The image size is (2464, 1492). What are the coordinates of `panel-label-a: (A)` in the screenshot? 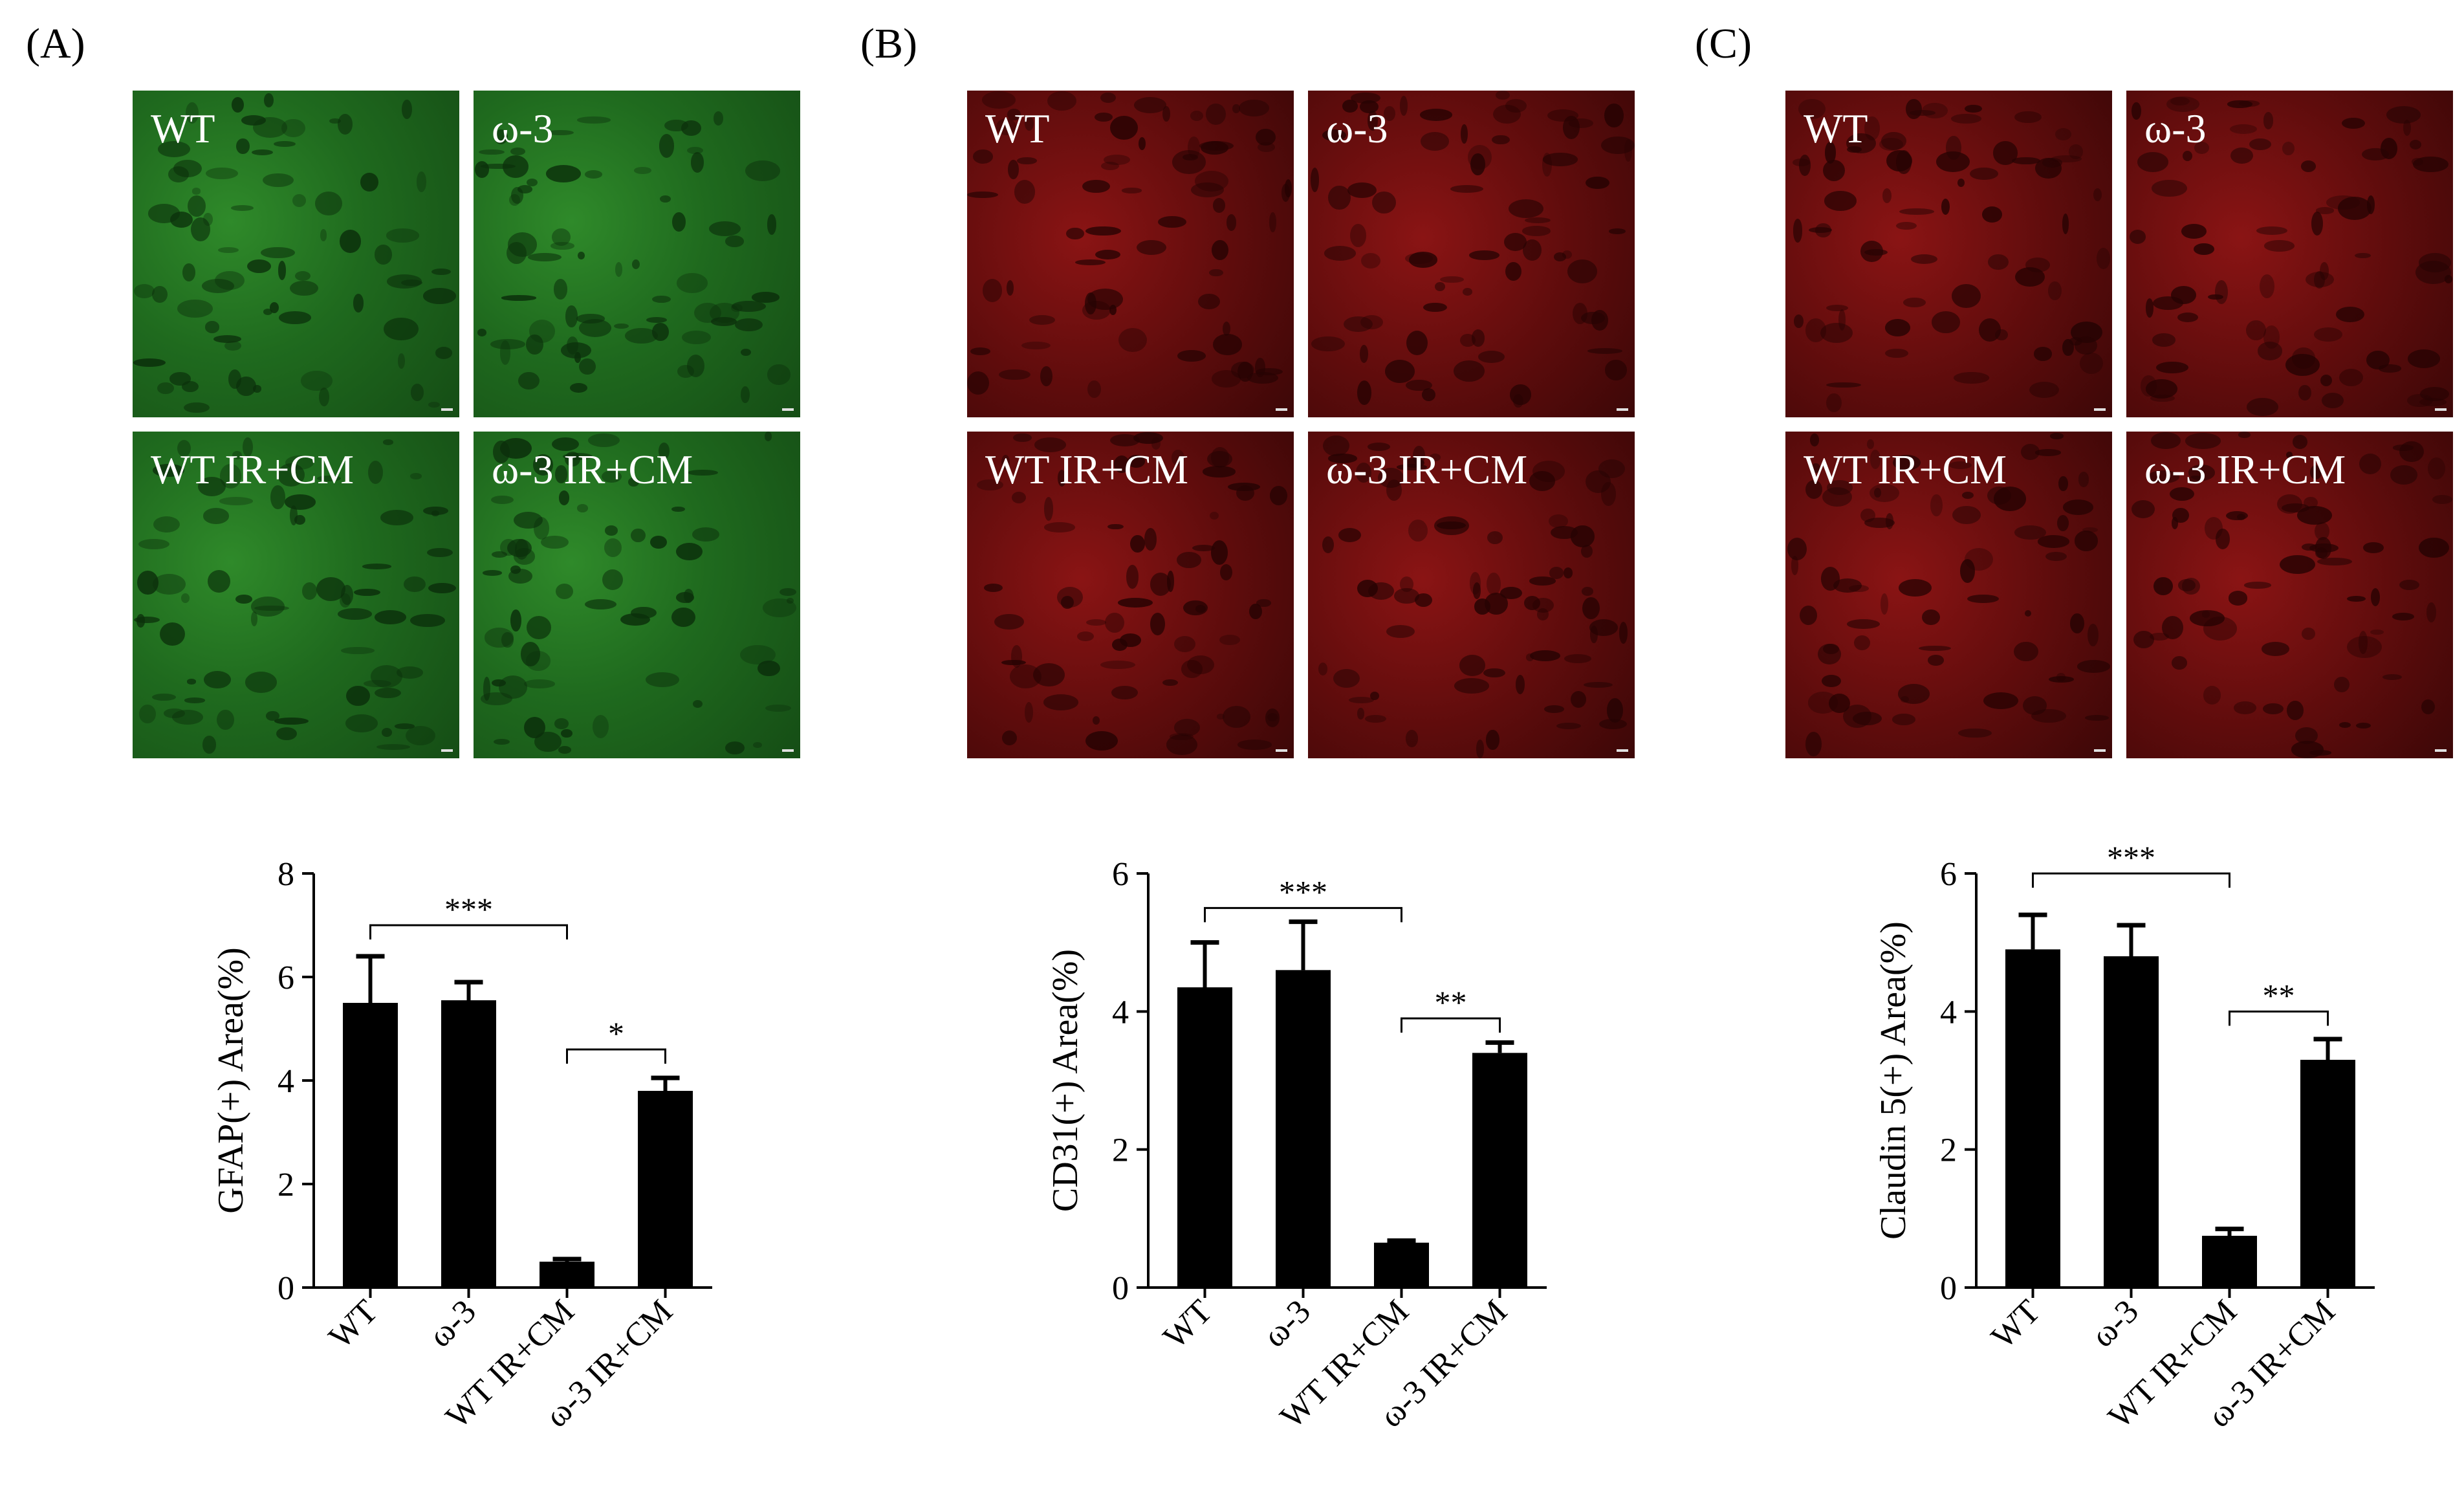 It's located at (55, 43).